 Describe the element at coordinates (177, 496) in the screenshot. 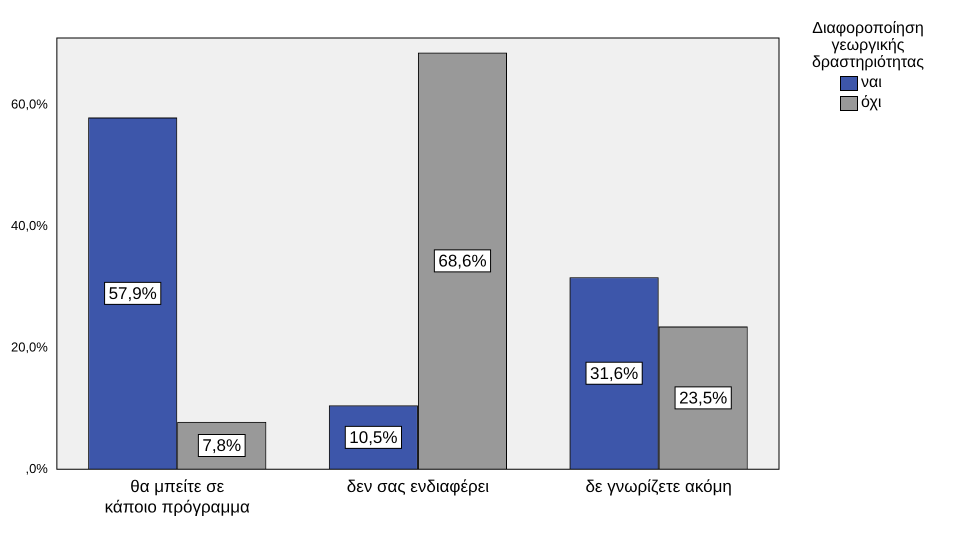

I see `x-tick-label: θα μπείτε σε κάποιο πρόγραμμα` at that location.